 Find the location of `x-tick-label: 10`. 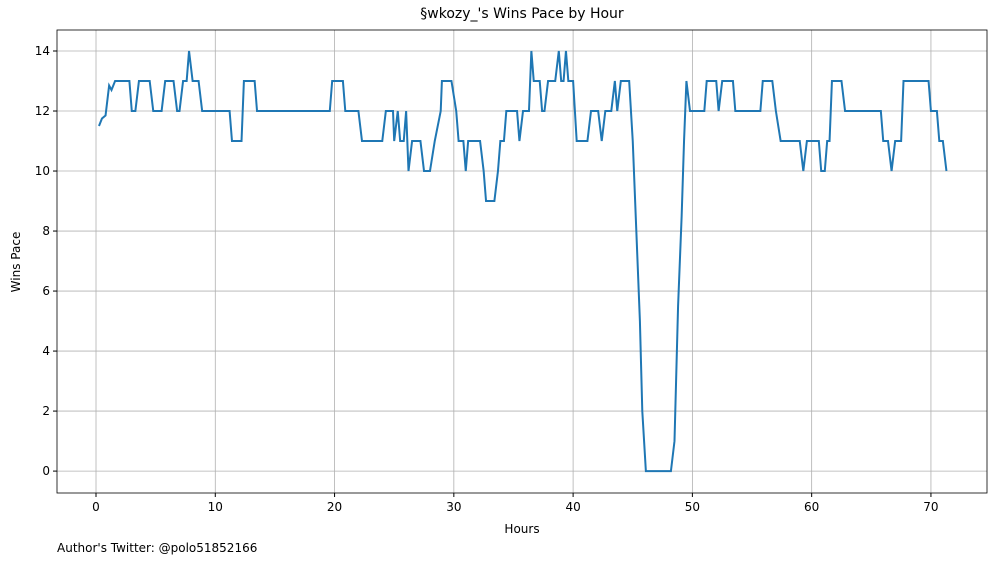

x-tick-label: 10 is located at coordinates (215, 507).